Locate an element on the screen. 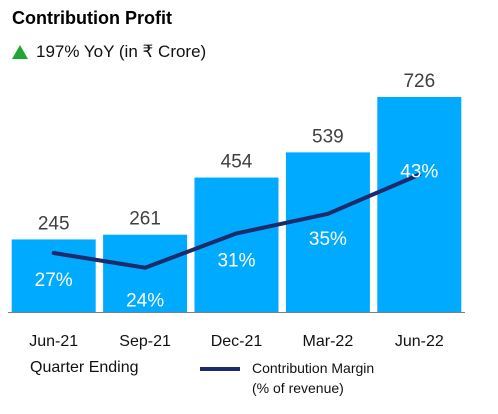 The image size is (498, 414). x-tick-label: Jun-21 is located at coordinates (53, 341).